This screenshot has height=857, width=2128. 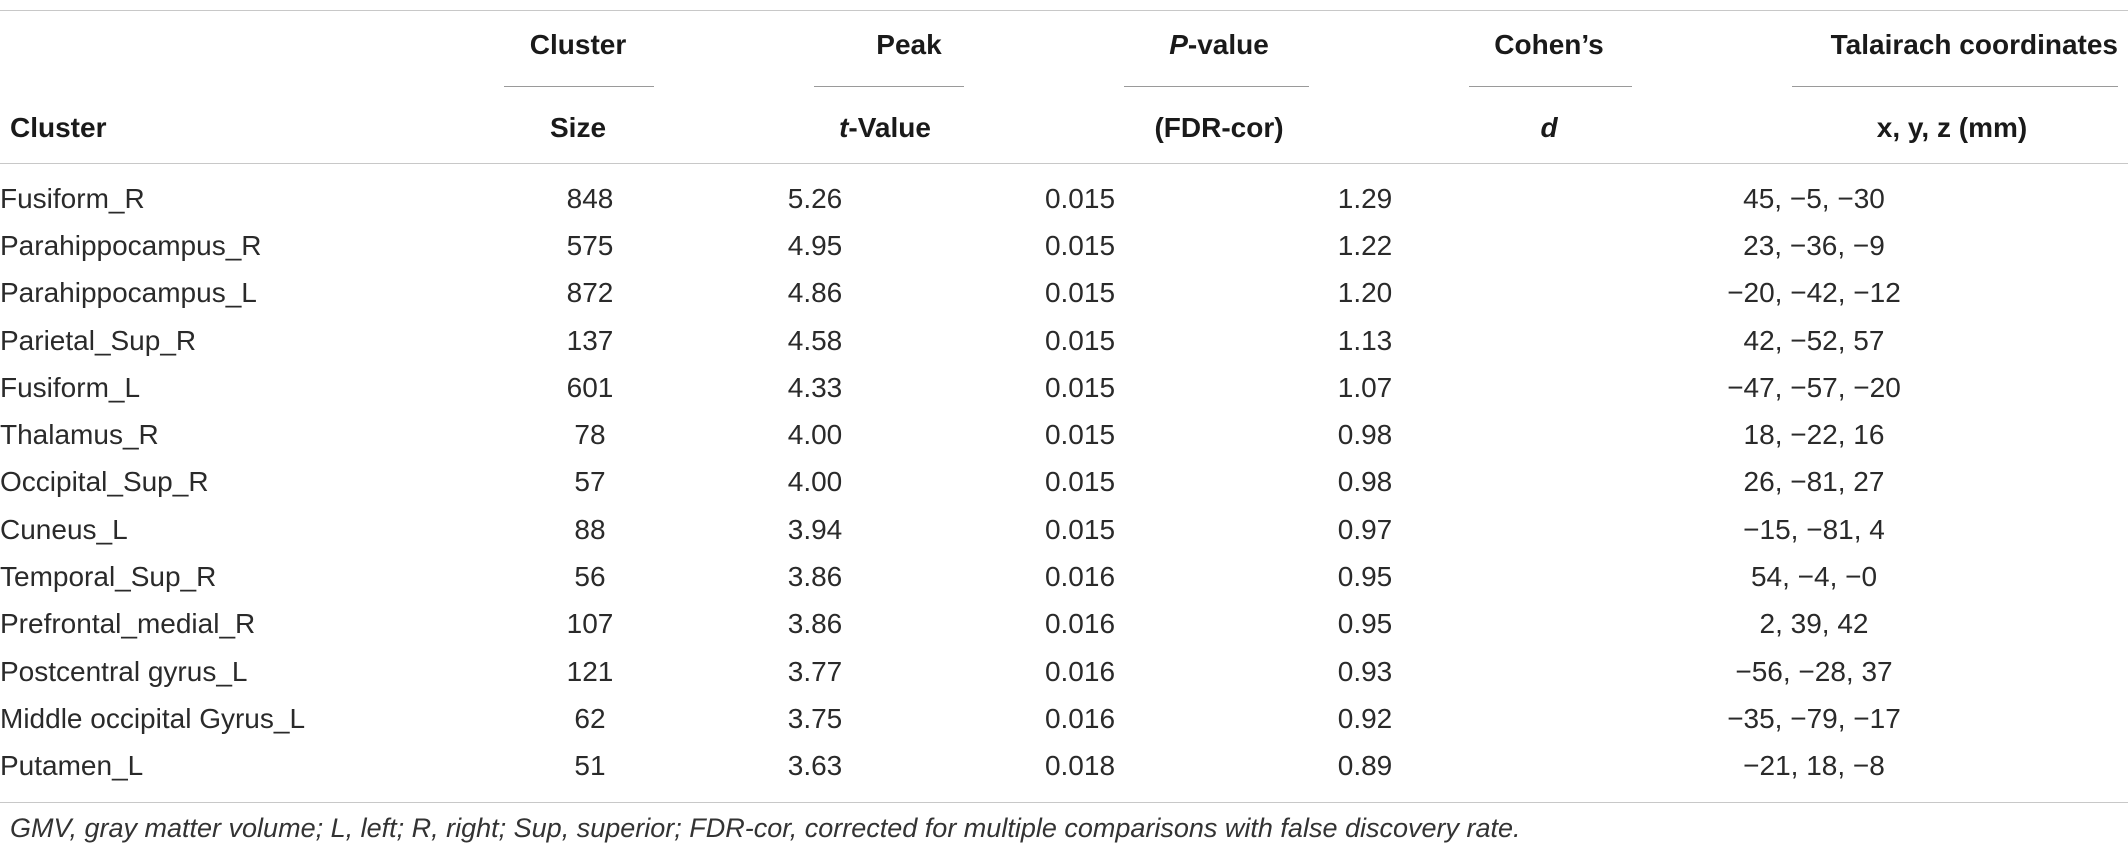 What do you see at coordinates (104, 482) in the screenshot?
I see `cluster-name-cell: Occipital_Sup_R` at bounding box center [104, 482].